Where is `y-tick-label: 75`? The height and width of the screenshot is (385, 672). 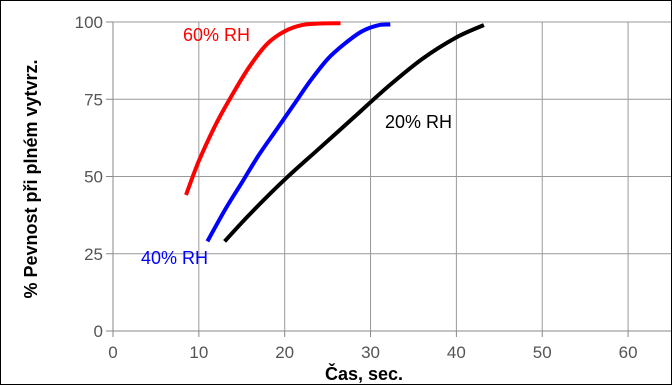
y-tick-label: 75 is located at coordinates (93, 99).